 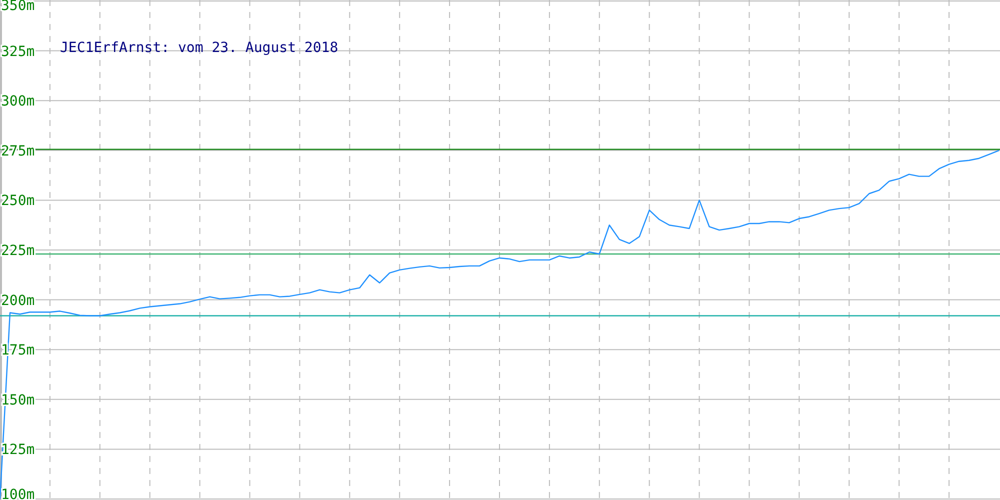 What do you see at coordinates (18, 493) in the screenshot?
I see `y-tick-label: 100m` at bounding box center [18, 493].